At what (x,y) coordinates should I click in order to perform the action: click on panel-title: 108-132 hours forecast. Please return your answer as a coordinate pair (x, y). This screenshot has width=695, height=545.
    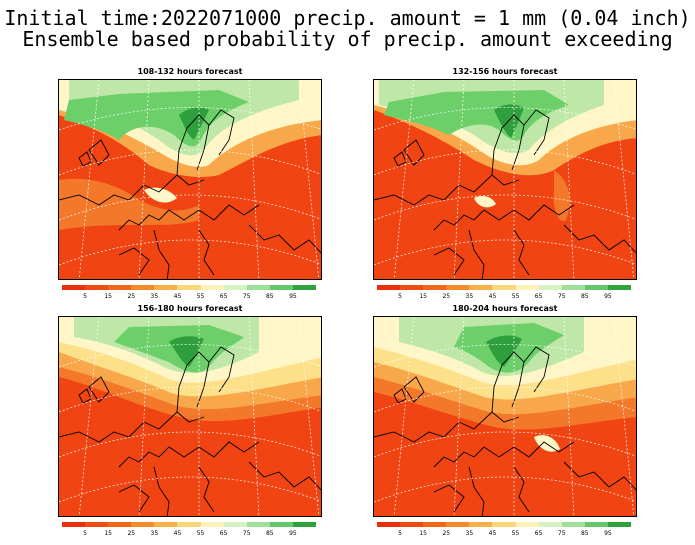
    Looking at the image, I should click on (190, 71).